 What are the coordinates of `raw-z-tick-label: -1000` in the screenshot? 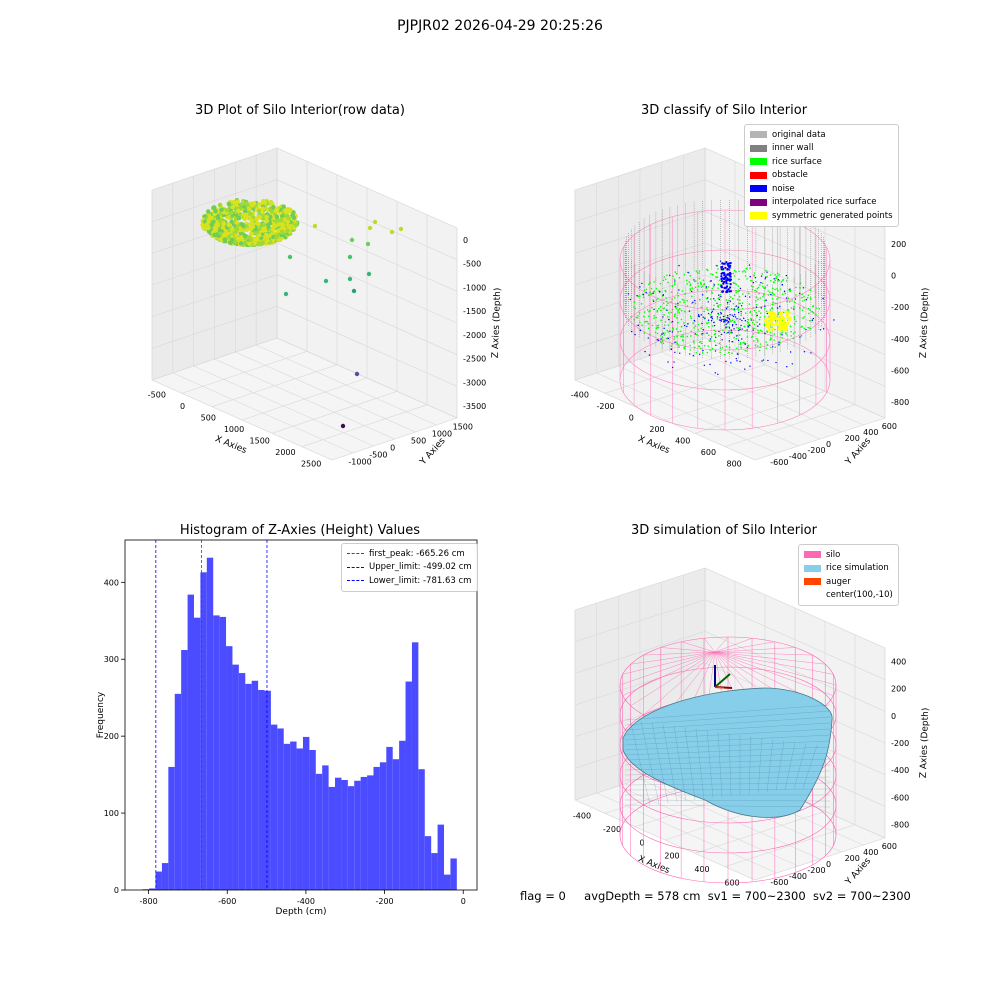 It's located at (474, 287).